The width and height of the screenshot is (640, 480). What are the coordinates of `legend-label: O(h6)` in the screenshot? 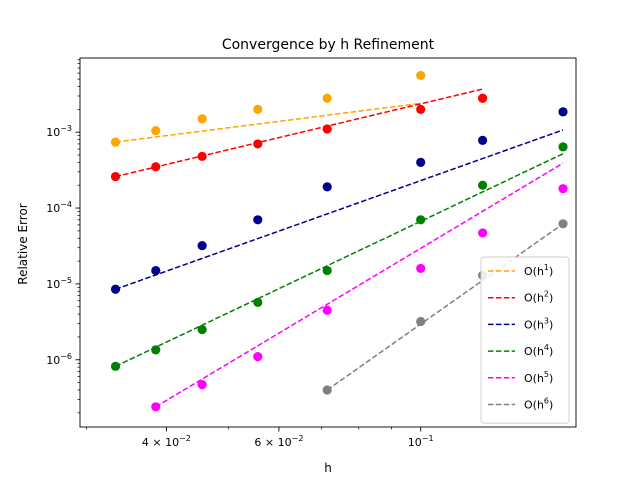 It's located at (538, 404).